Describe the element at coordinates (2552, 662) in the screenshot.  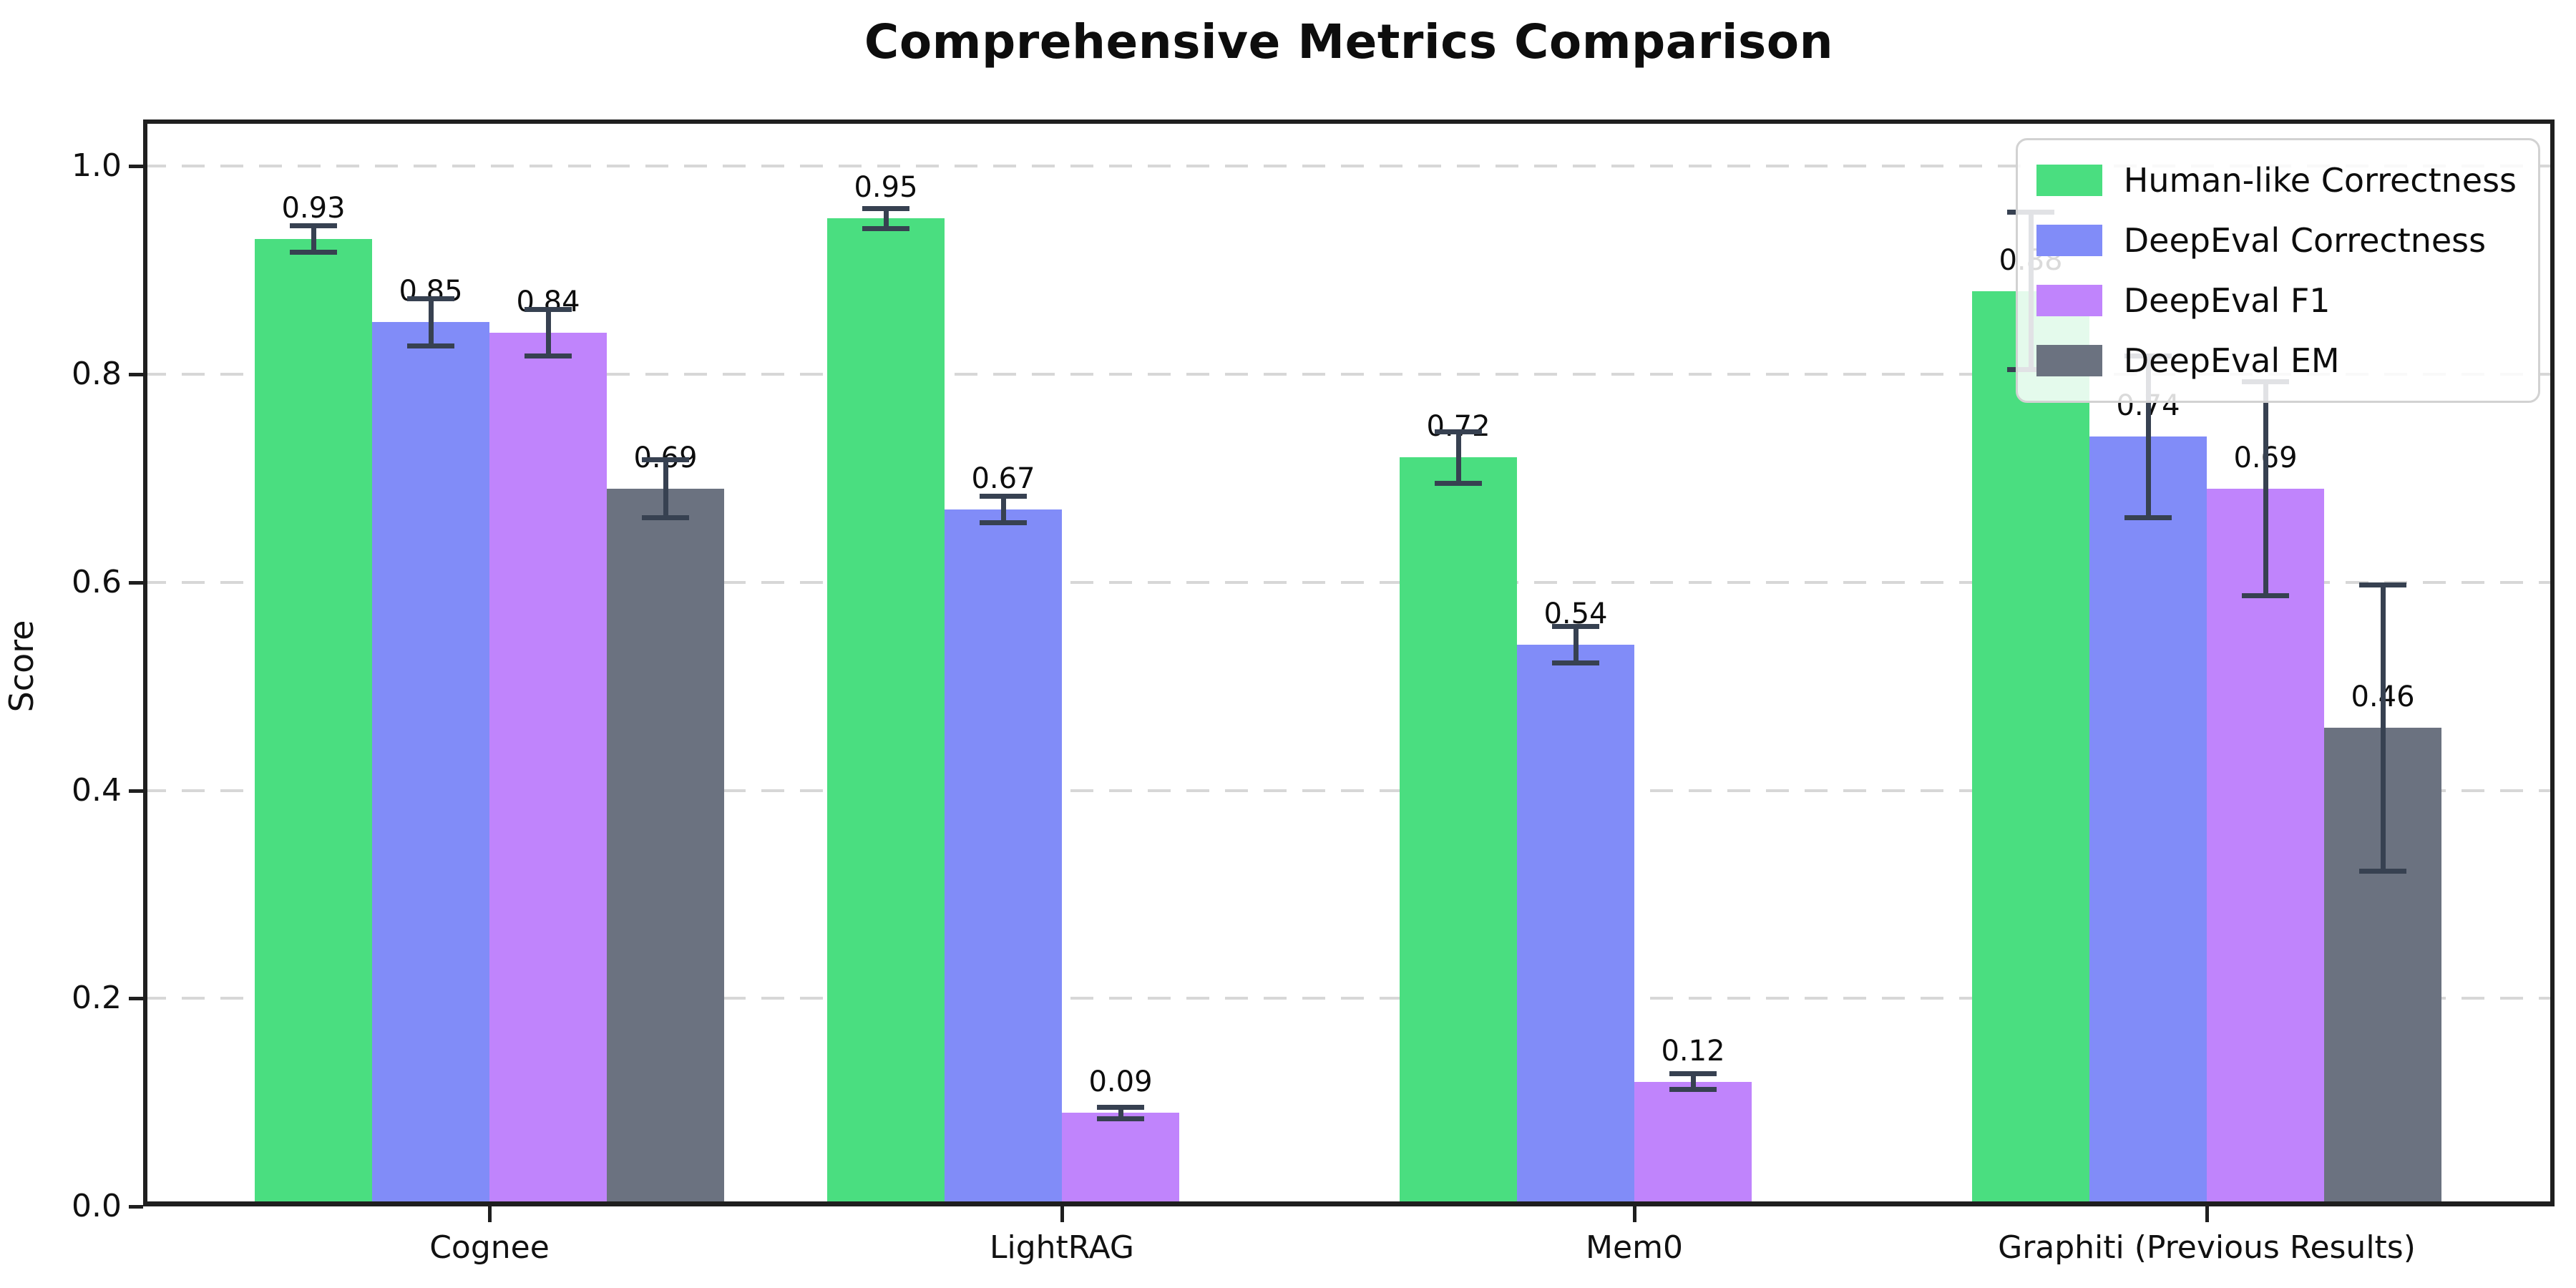
I see `axis-spine-right` at that location.